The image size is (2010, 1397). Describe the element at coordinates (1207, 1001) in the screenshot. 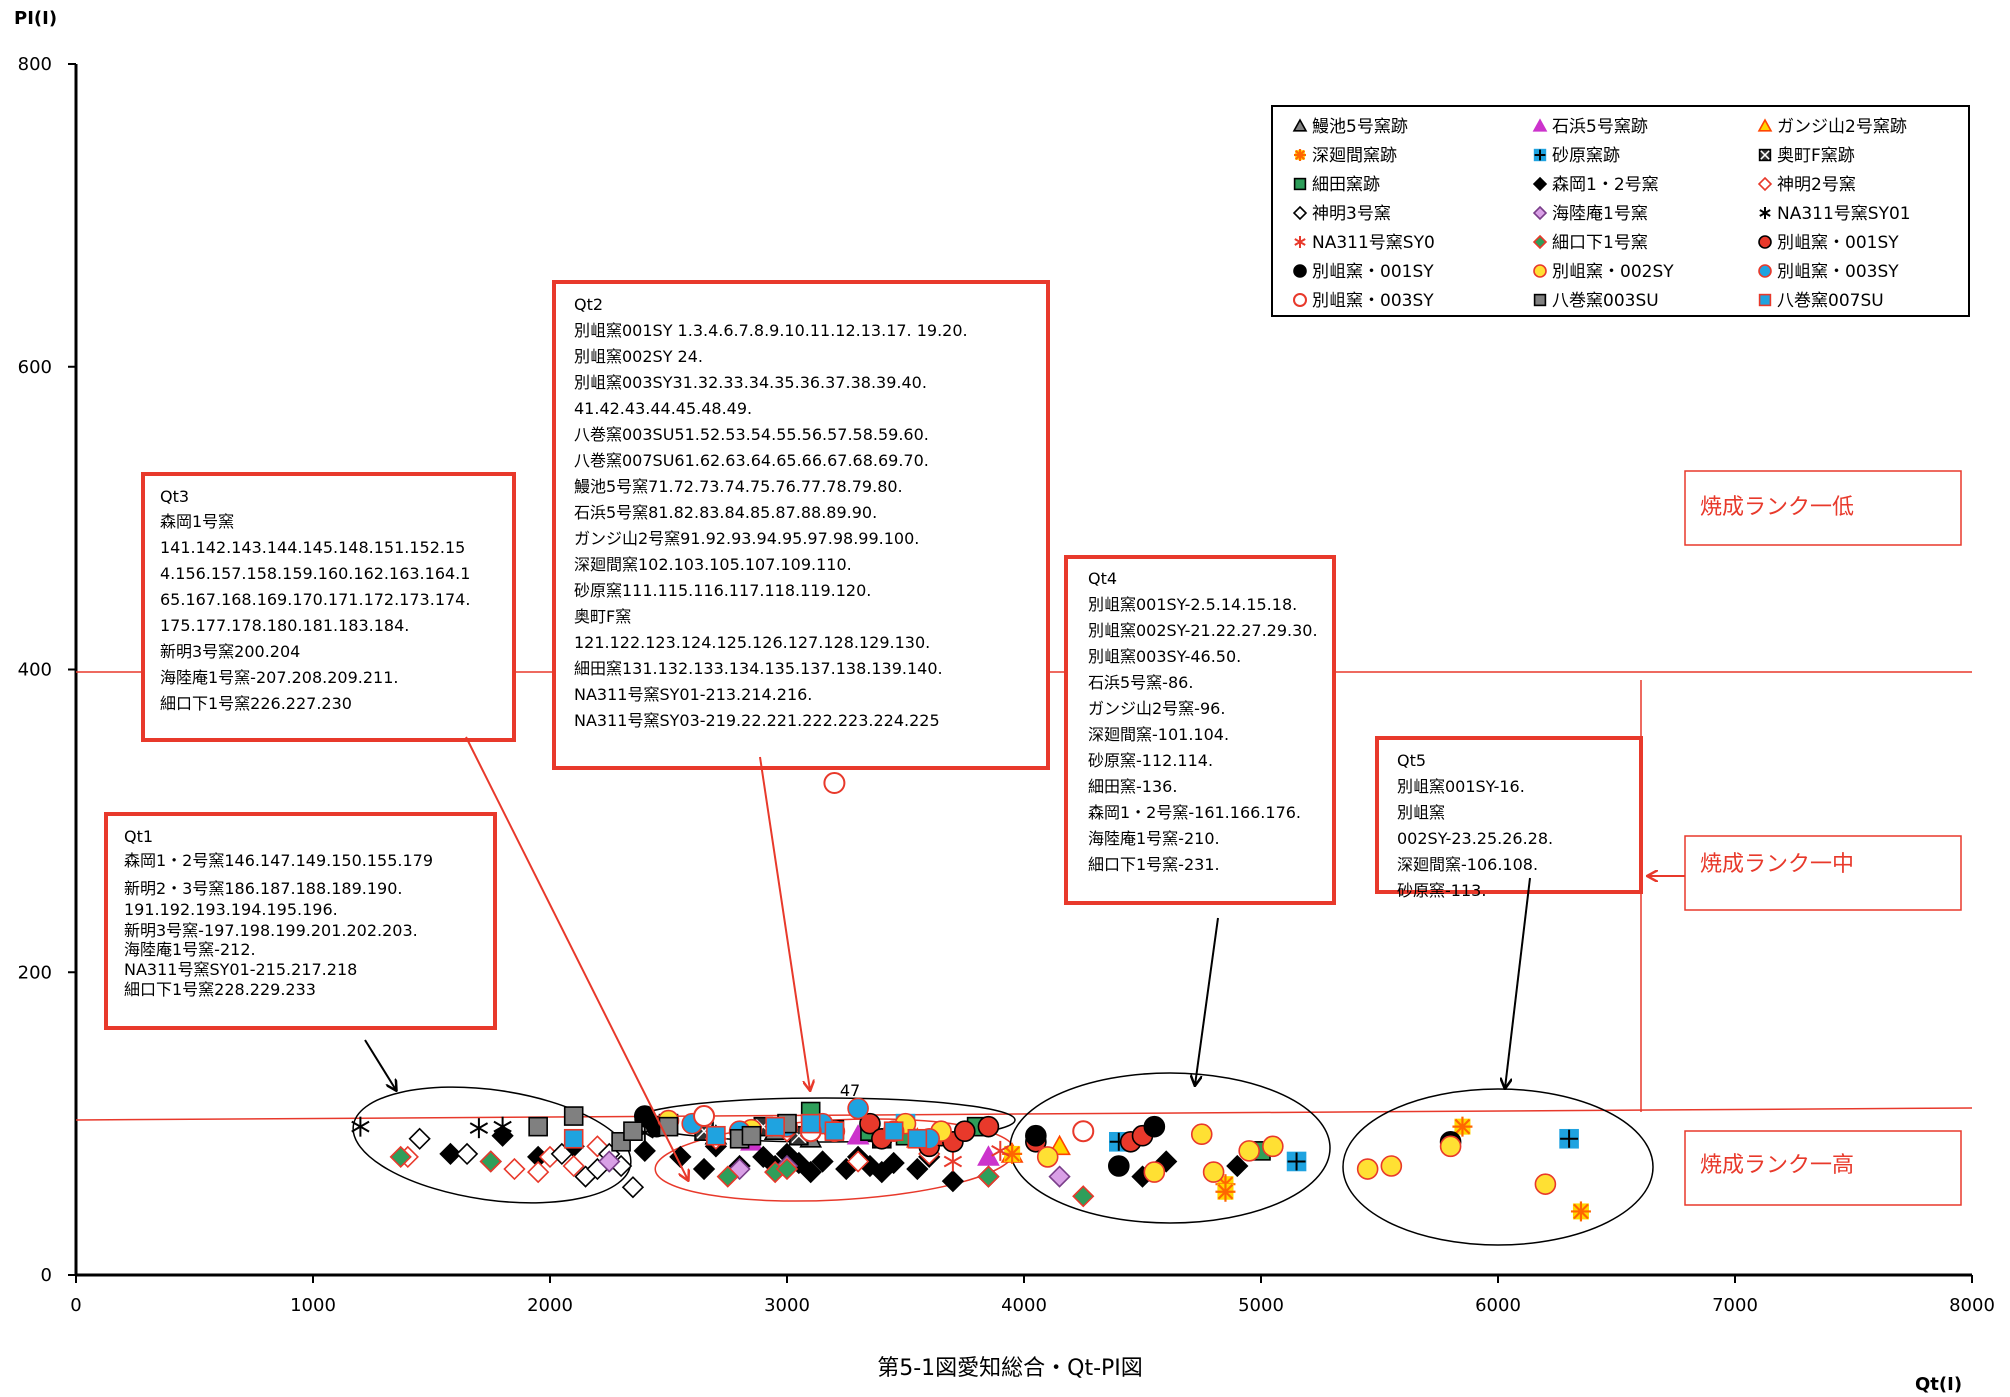

I see `arrow-qt4` at that location.